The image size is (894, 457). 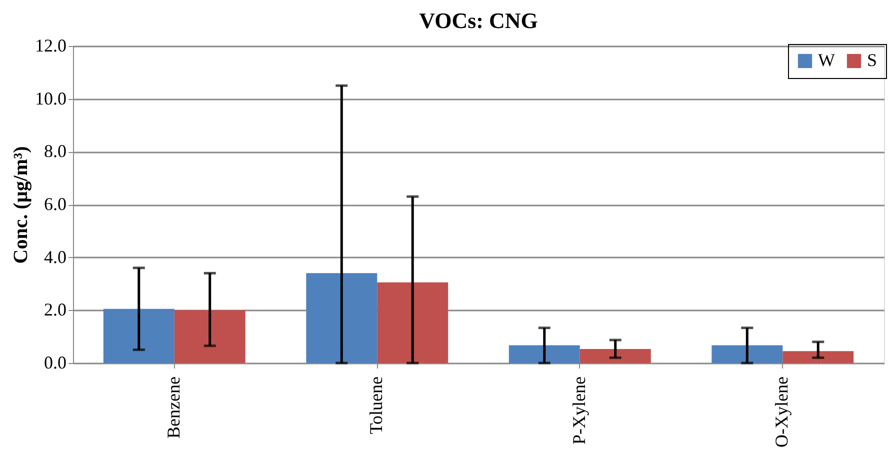 What do you see at coordinates (50, 98) in the screenshot?
I see `y-tick-label: 10.0` at bounding box center [50, 98].